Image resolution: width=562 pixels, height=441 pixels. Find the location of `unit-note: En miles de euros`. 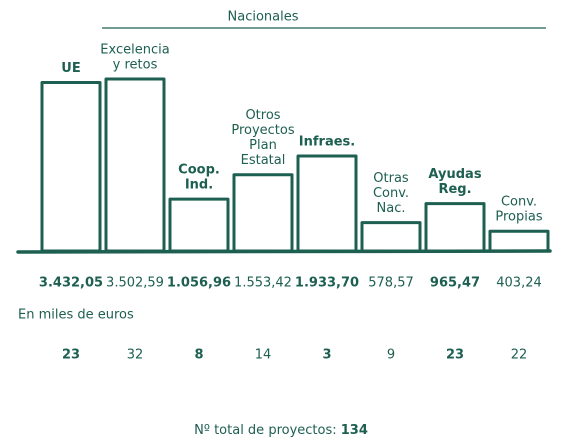

unit-note: En miles de euros is located at coordinates (76, 315).